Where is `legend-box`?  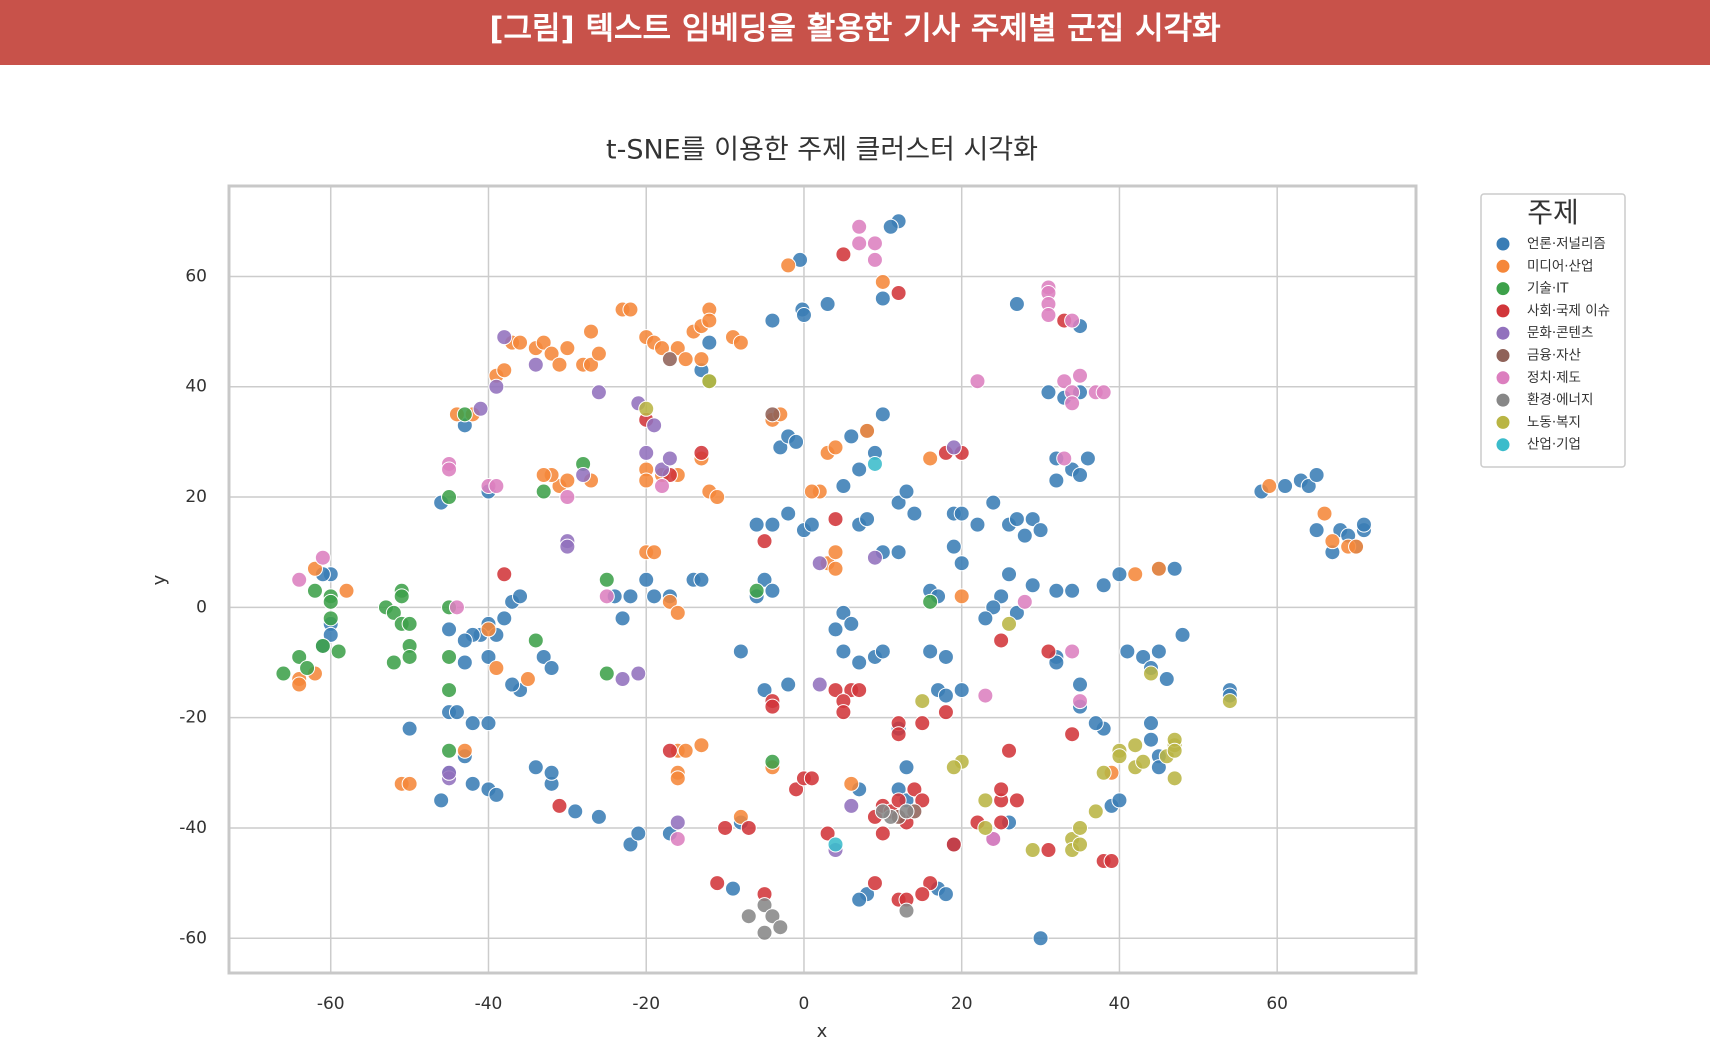
legend-box is located at coordinates (1553, 330).